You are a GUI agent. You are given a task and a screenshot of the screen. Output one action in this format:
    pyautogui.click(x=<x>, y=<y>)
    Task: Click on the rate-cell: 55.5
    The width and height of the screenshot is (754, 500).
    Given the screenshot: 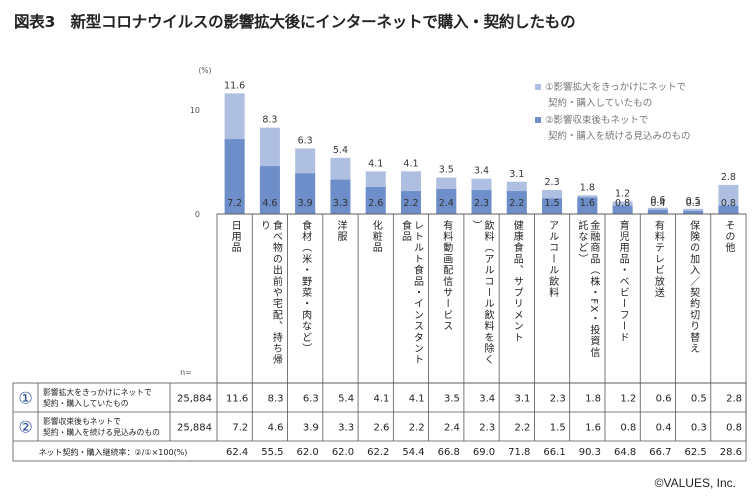 What is the action you would take?
    pyautogui.click(x=272, y=452)
    